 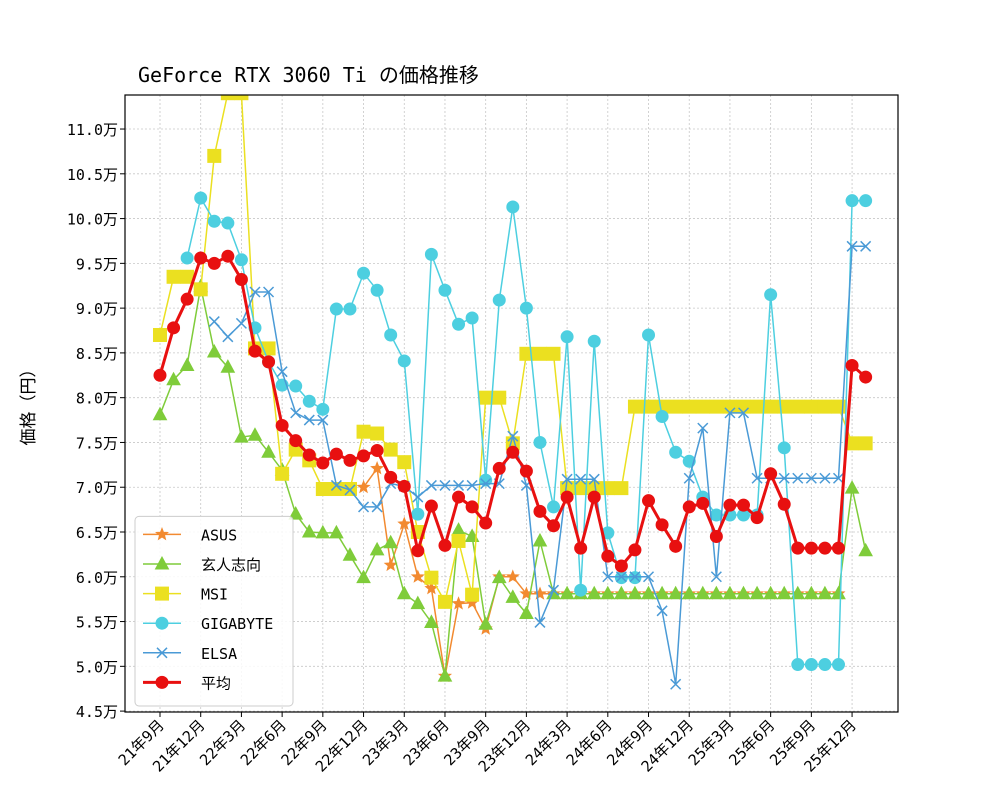 I want to click on y-tick-label: 7.5万, so click(x=97, y=443).